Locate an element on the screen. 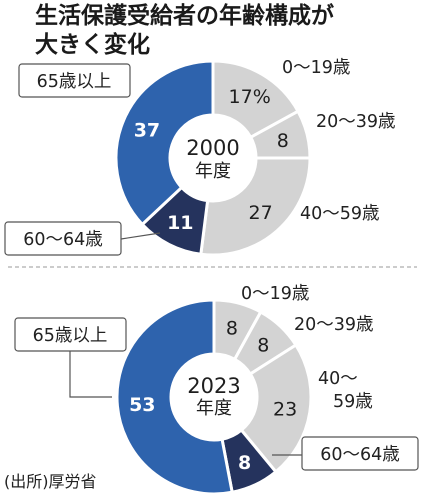 Image resolution: width=425 pixels, height=496 pixels. value-label-60-64-2000: 11 is located at coordinates (180, 223).